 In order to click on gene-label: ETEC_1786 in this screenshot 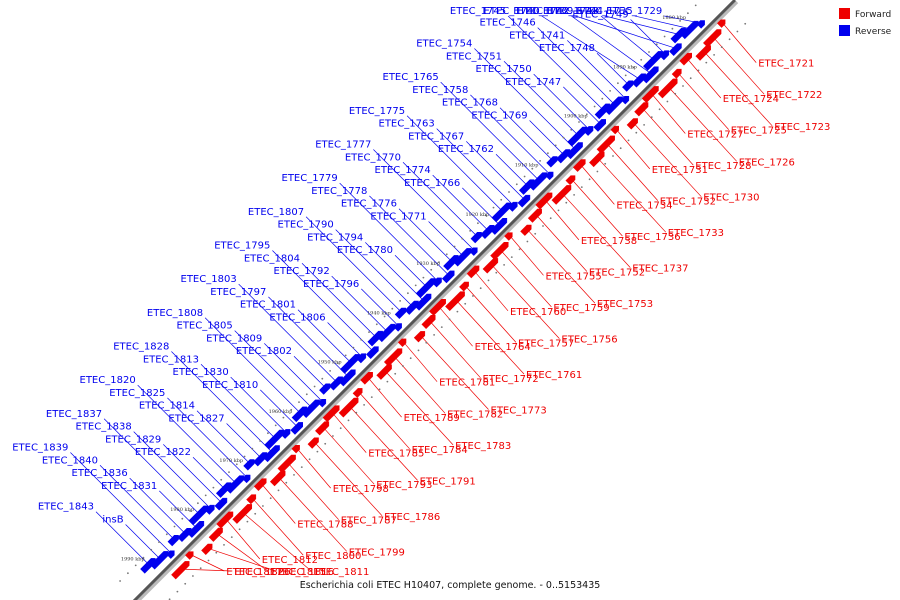, I will do `click(412, 517)`.